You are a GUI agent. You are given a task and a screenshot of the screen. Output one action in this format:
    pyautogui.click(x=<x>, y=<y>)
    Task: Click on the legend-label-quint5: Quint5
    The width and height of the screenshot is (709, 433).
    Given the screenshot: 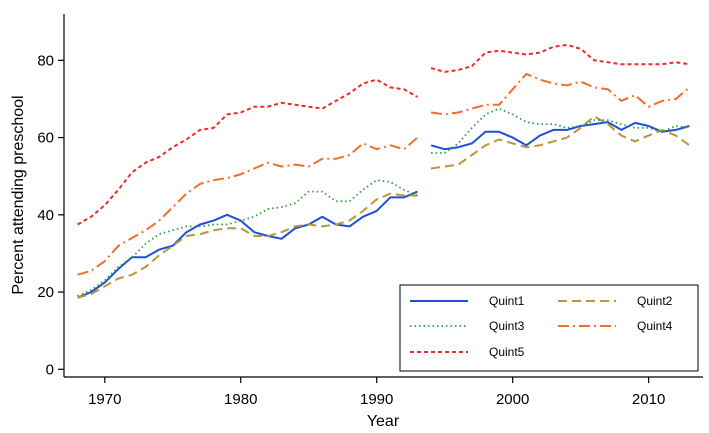 What is the action you would take?
    pyautogui.click(x=507, y=352)
    